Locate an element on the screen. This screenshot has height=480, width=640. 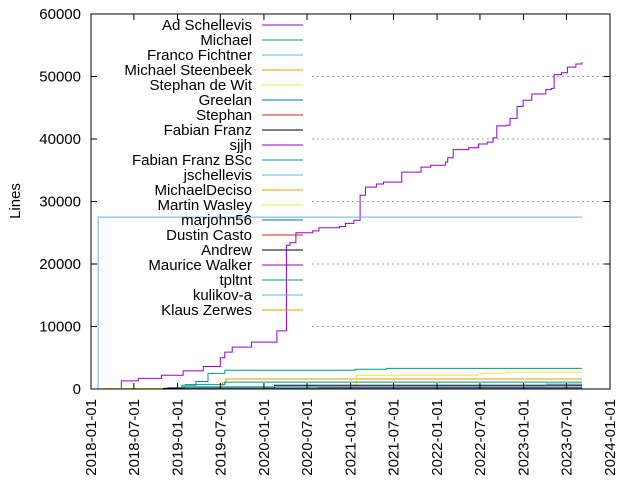
x-tick-label: 2021-01-01 is located at coordinates (351, 437).